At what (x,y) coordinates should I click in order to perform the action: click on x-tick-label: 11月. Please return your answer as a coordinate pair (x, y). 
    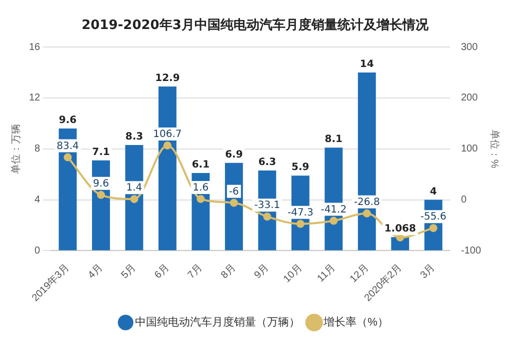
    Looking at the image, I should click on (327, 273).